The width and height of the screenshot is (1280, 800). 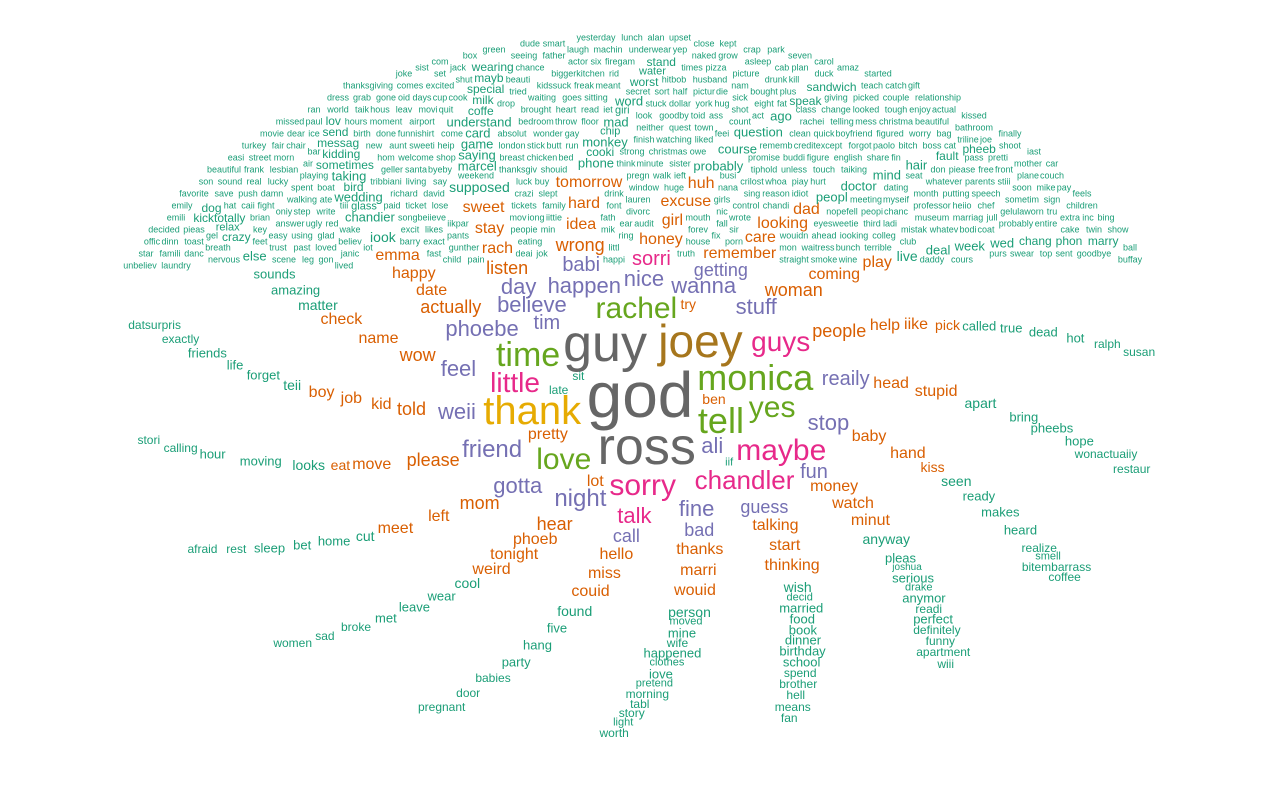 What do you see at coordinates (219, 217) in the screenshot?
I see `cloud-word: kicktotally` at bounding box center [219, 217].